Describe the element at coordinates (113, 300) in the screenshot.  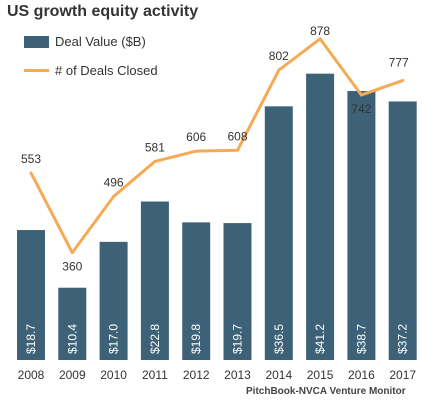
I see `bar-2010` at that location.